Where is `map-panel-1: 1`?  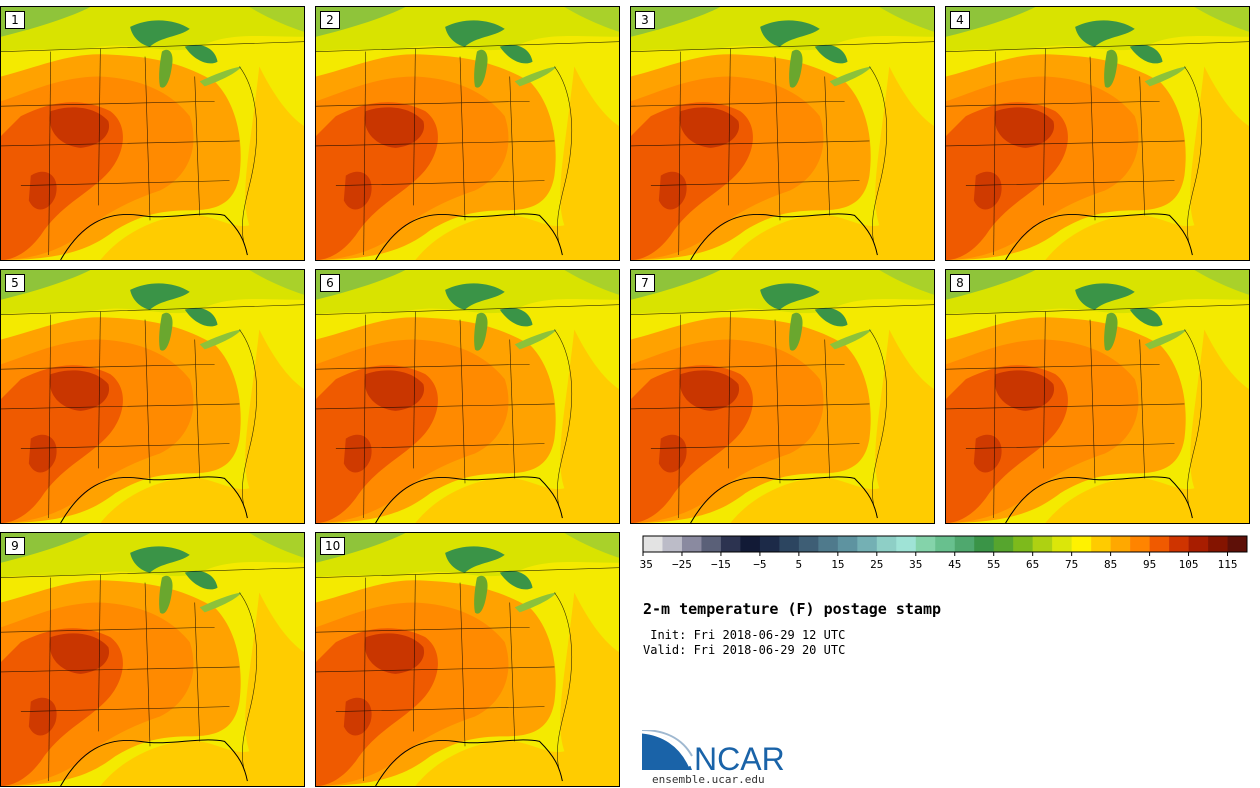
map-panel-1: 1 is located at coordinates (152, 133).